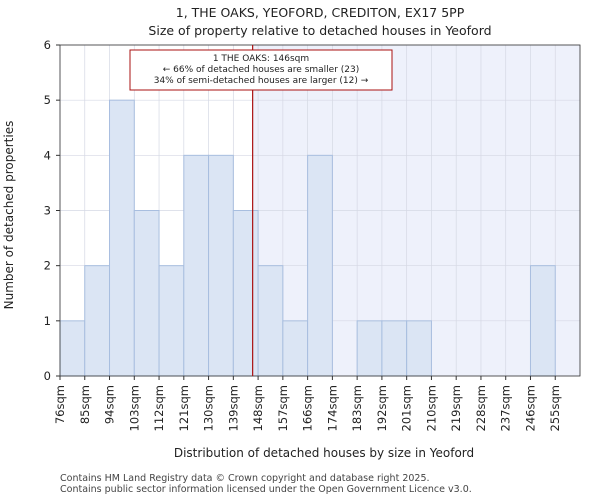 This screenshot has width=600, height=500. What do you see at coordinates (320, 12) in the screenshot?
I see `chart-title: 1, THE OAKS, YEOFORD, CREDITON, EX17 5PP` at bounding box center [320, 12].